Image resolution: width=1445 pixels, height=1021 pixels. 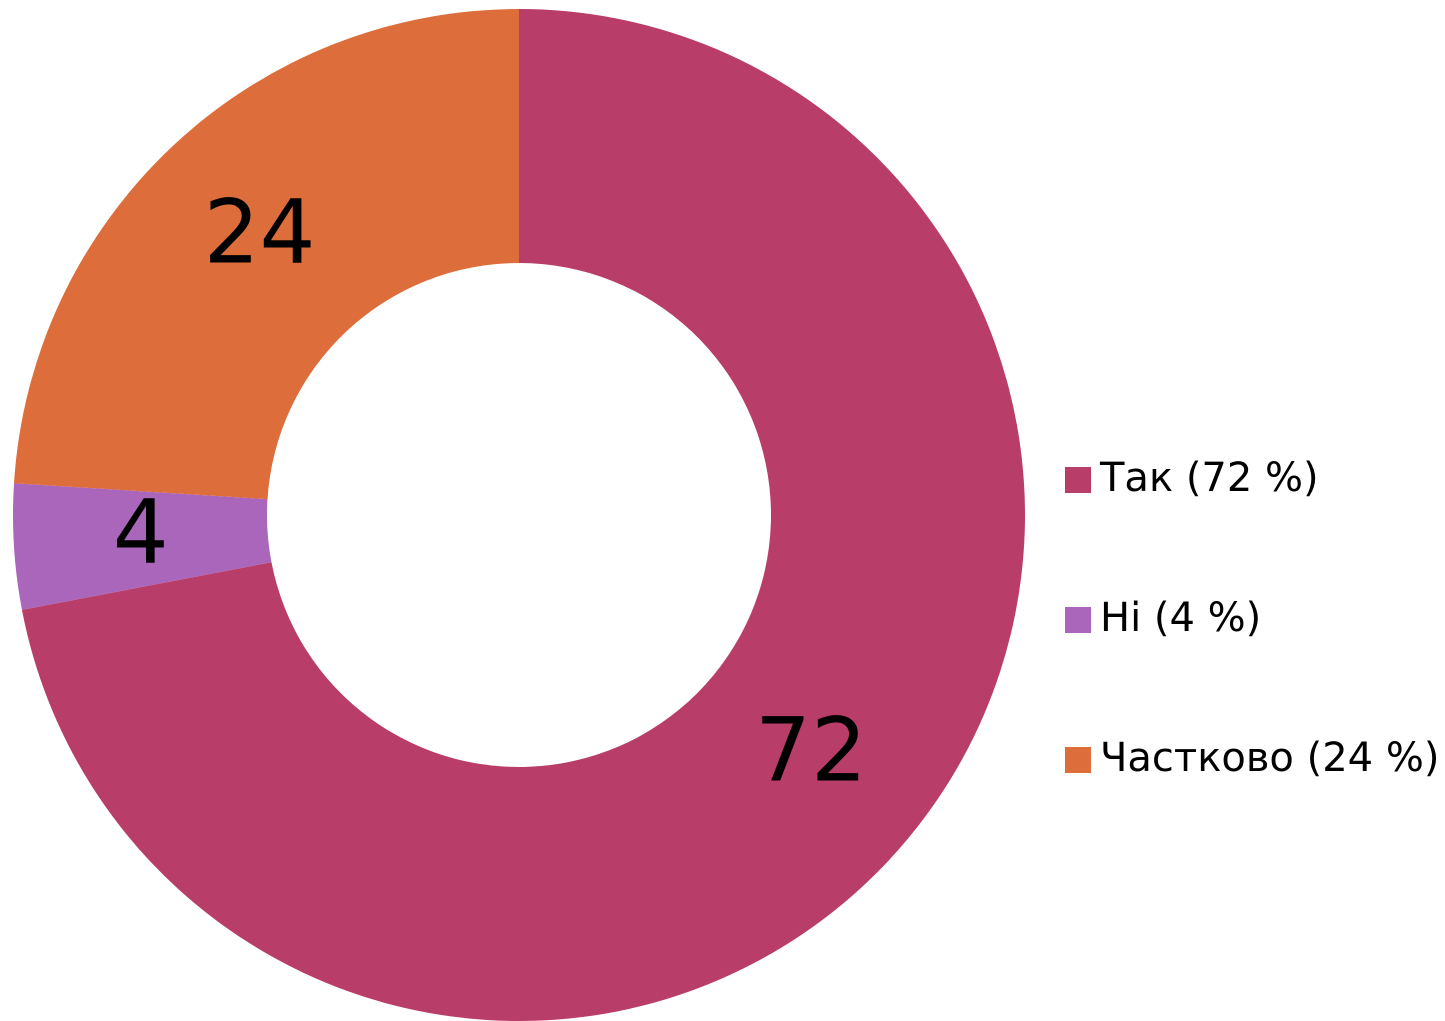 I want to click on legend-label: Так (72 %), so click(x=1209, y=478).